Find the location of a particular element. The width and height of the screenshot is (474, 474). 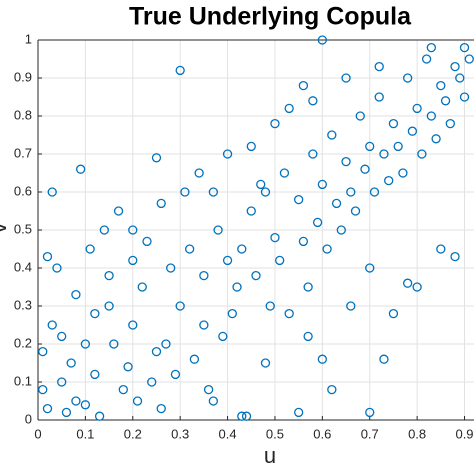

y-tick-label: 0.6 is located at coordinates (23, 190).